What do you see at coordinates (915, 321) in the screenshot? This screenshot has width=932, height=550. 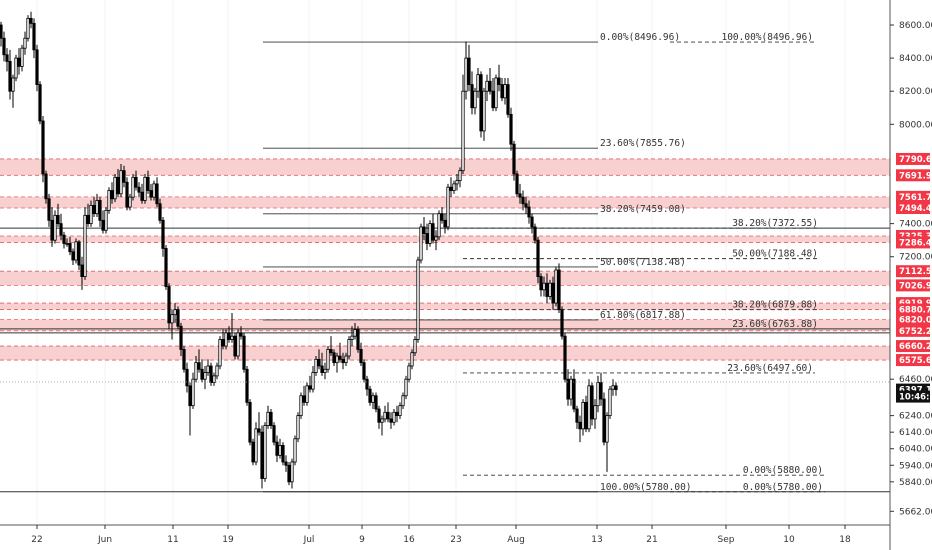 I see `price-tag-label: 6820.00` at bounding box center [915, 321].